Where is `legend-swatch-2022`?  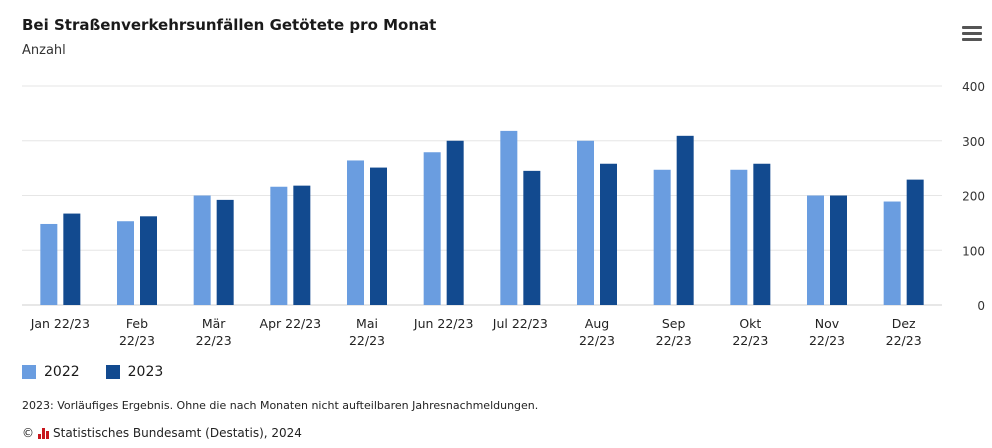
legend-swatch-2022 is located at coordinates (29, 372).